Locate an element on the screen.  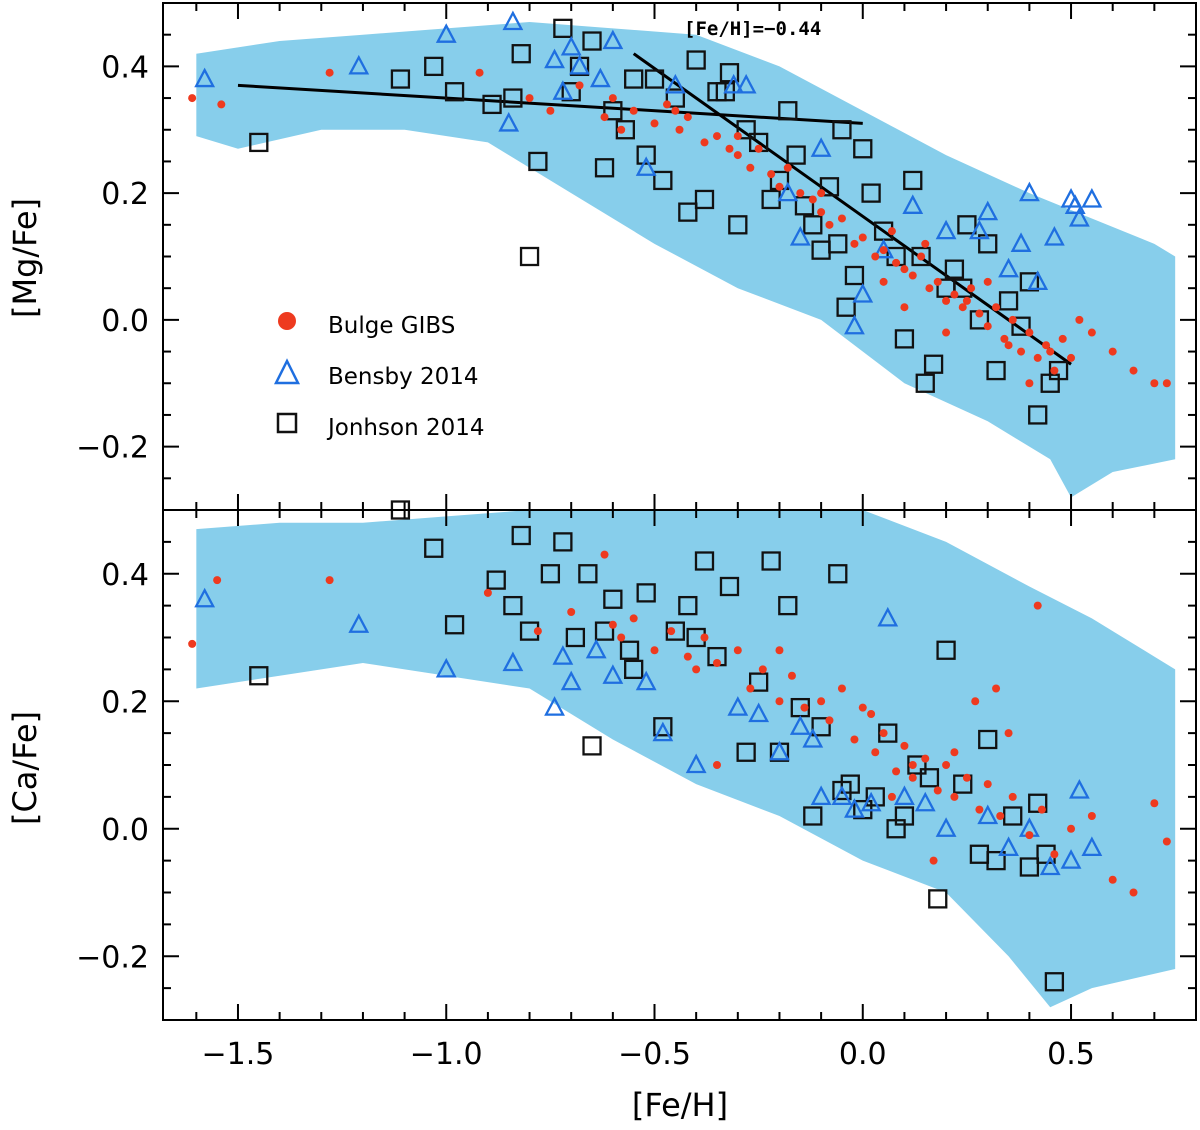
x-axis-title: [Fe/H] is located at coordinates (680, 1105).